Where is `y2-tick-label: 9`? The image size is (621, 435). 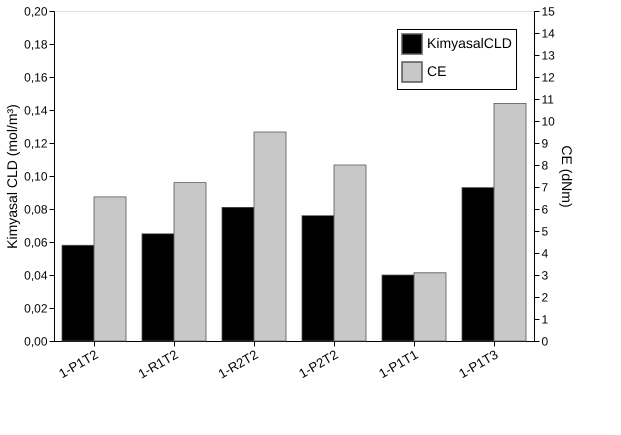
y2-tick-label: 9 is located at coordinates (545, 143).